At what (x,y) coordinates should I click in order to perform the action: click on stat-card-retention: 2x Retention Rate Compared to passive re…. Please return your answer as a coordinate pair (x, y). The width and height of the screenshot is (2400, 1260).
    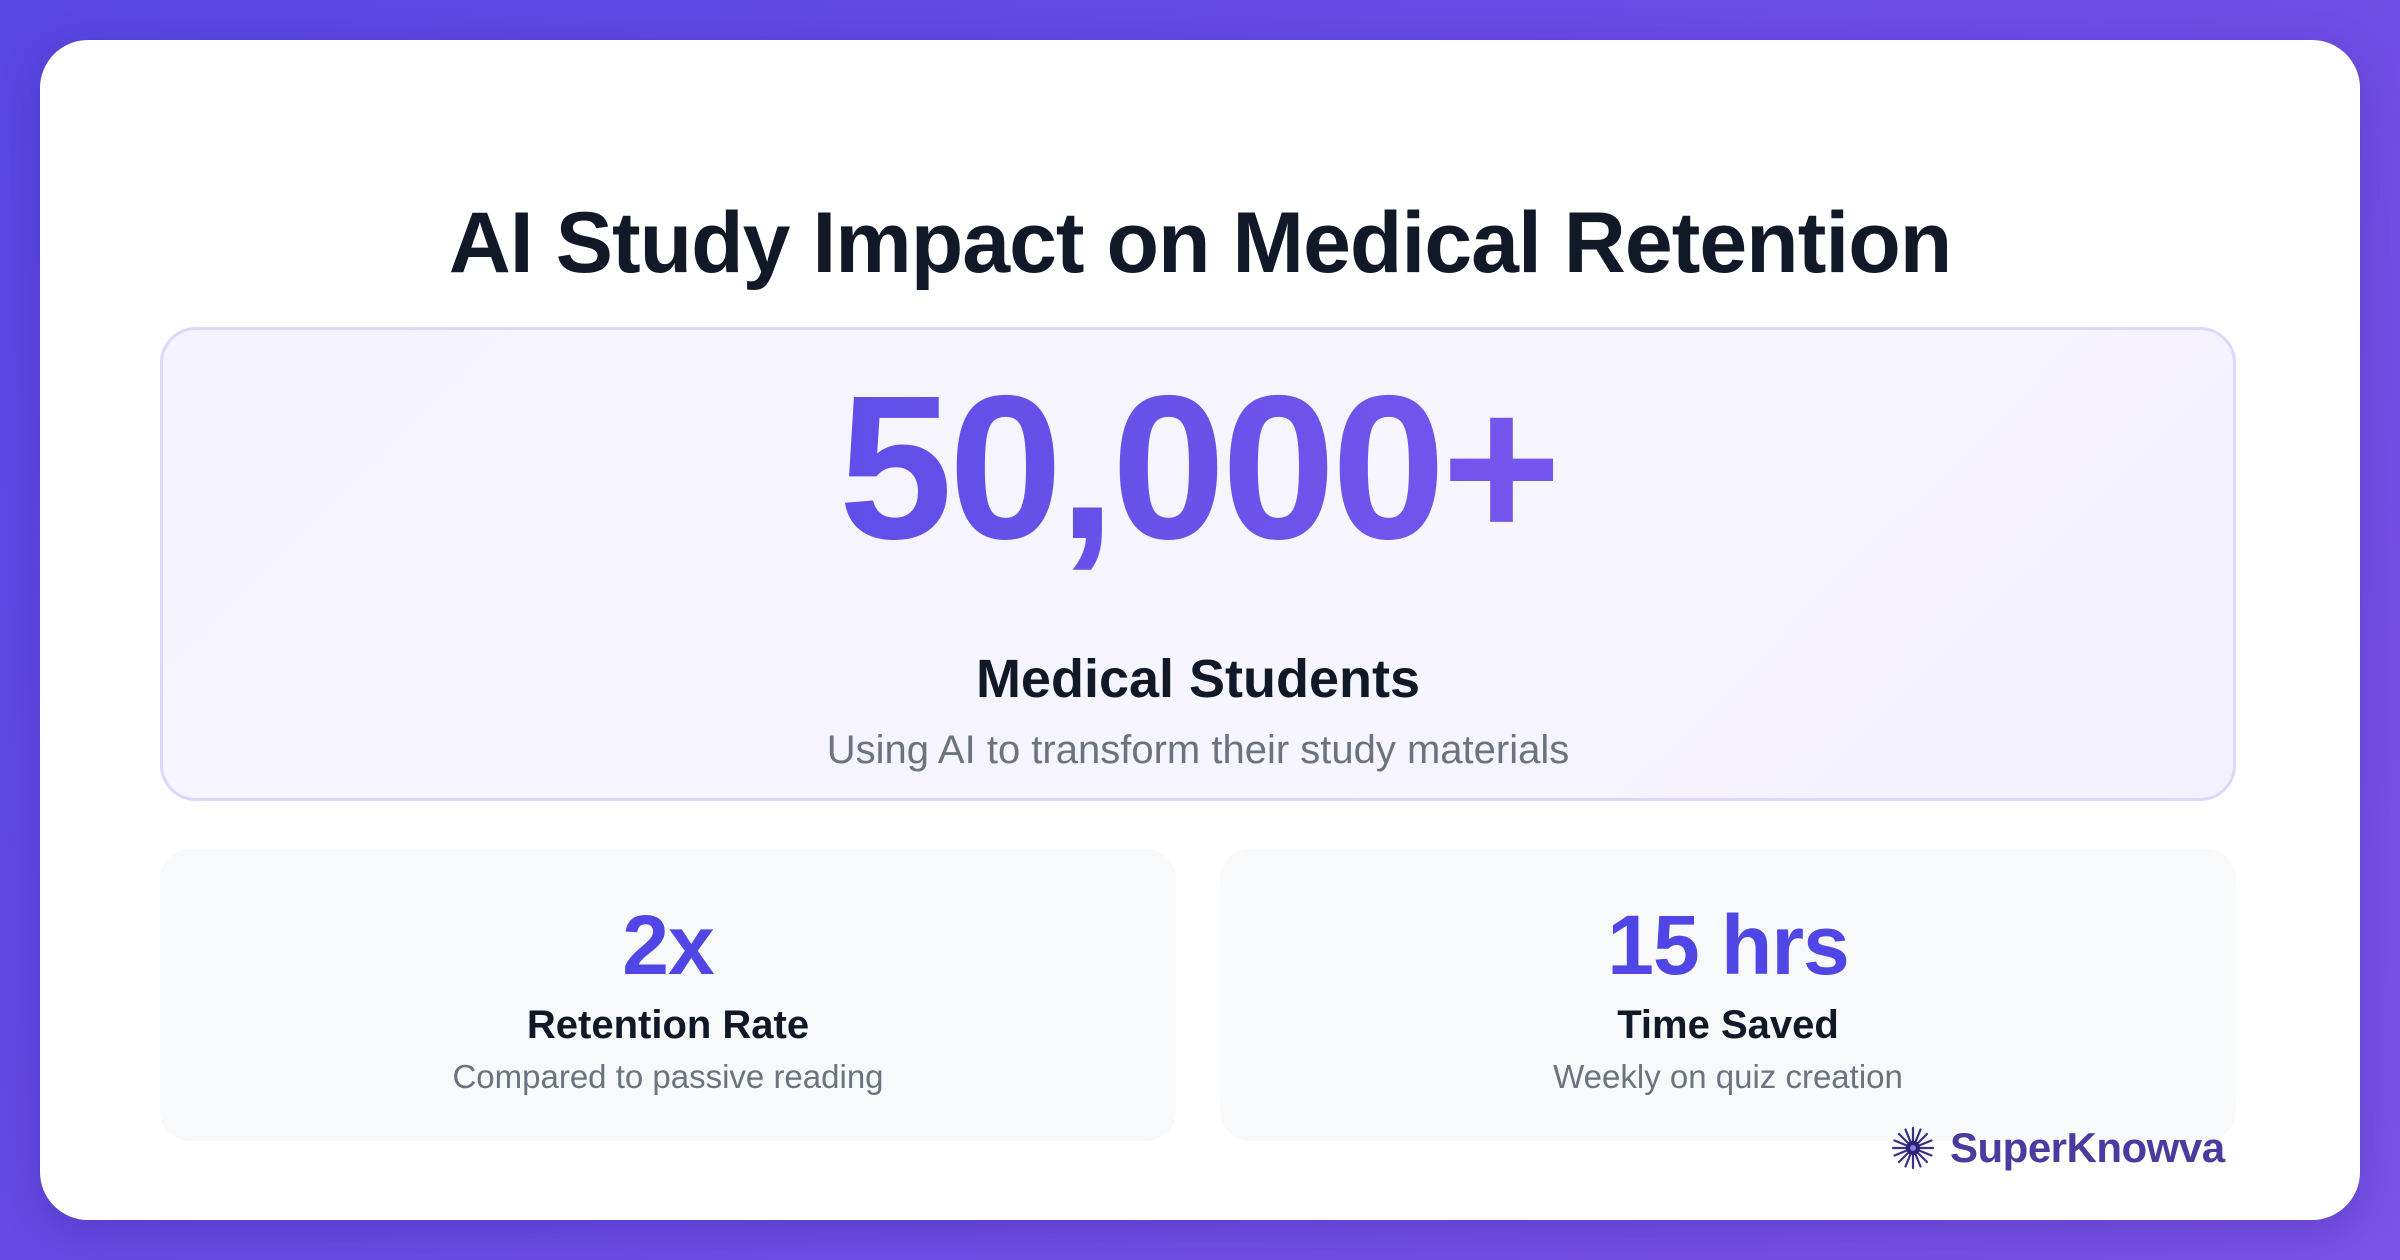
    Looking at the image, I should click on (668, 995).